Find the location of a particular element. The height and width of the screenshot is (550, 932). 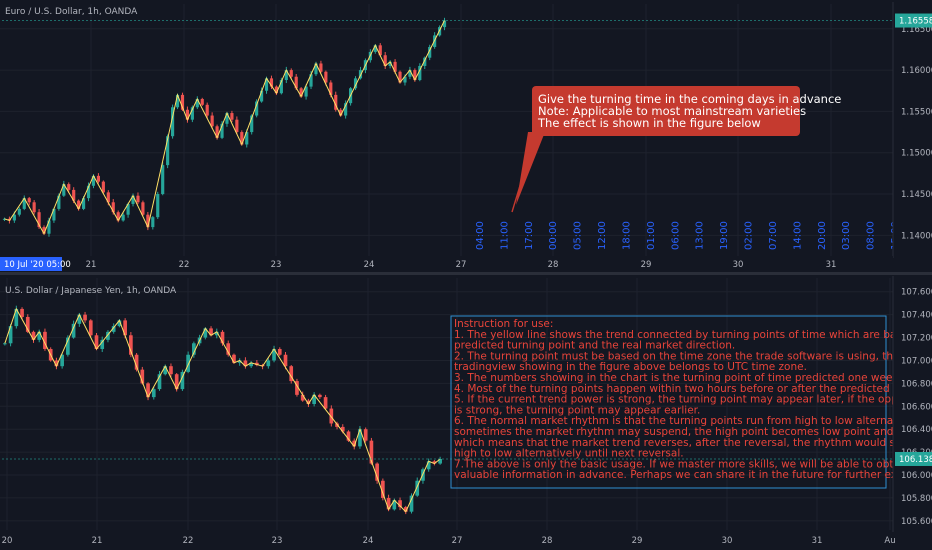

pane-separator is located at coordinates (466, 273).